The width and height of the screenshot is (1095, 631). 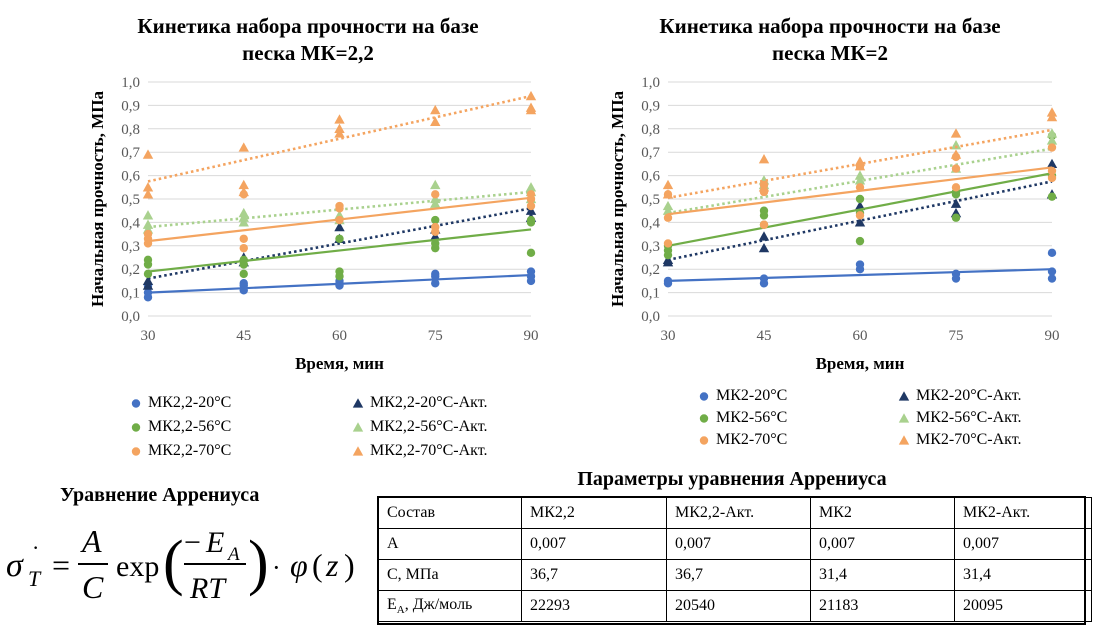 I want to click on svg-text: exp, so click(x=137, y=566).